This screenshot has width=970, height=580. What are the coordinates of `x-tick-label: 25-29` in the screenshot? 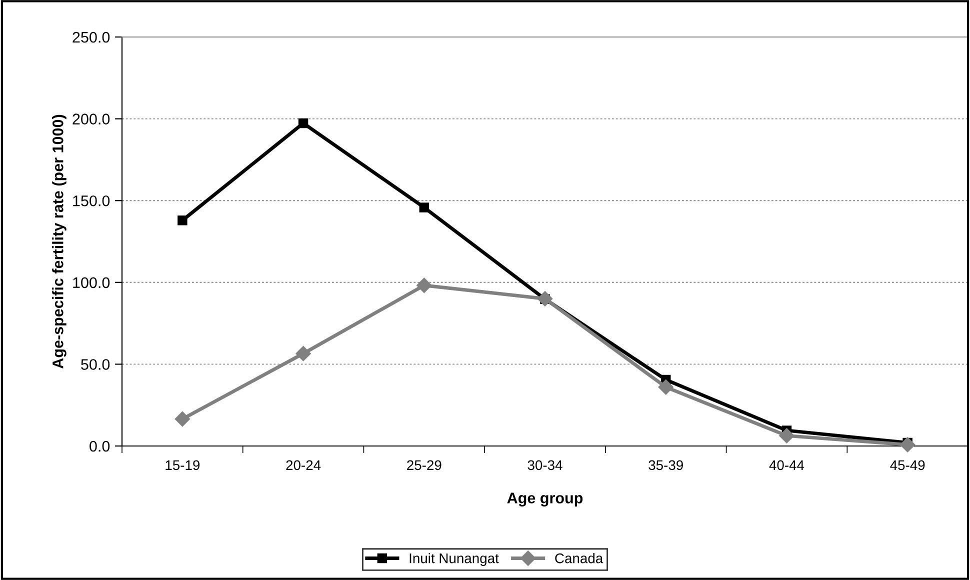 It's located at (424, 465).